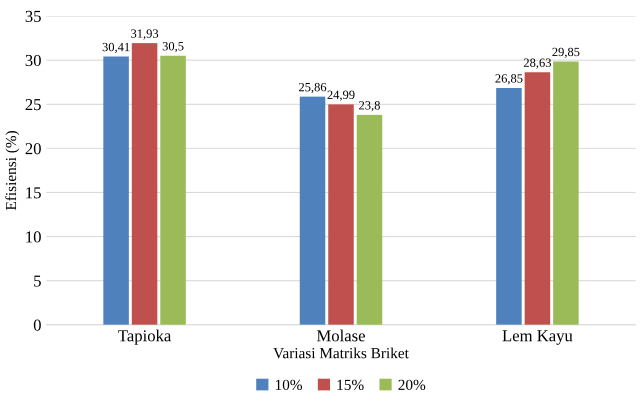 This screenshot has width=644, height=401. Describe the element at coordinates (566, 53) in the screenshot. I see `data-label: 29,85` at that location.